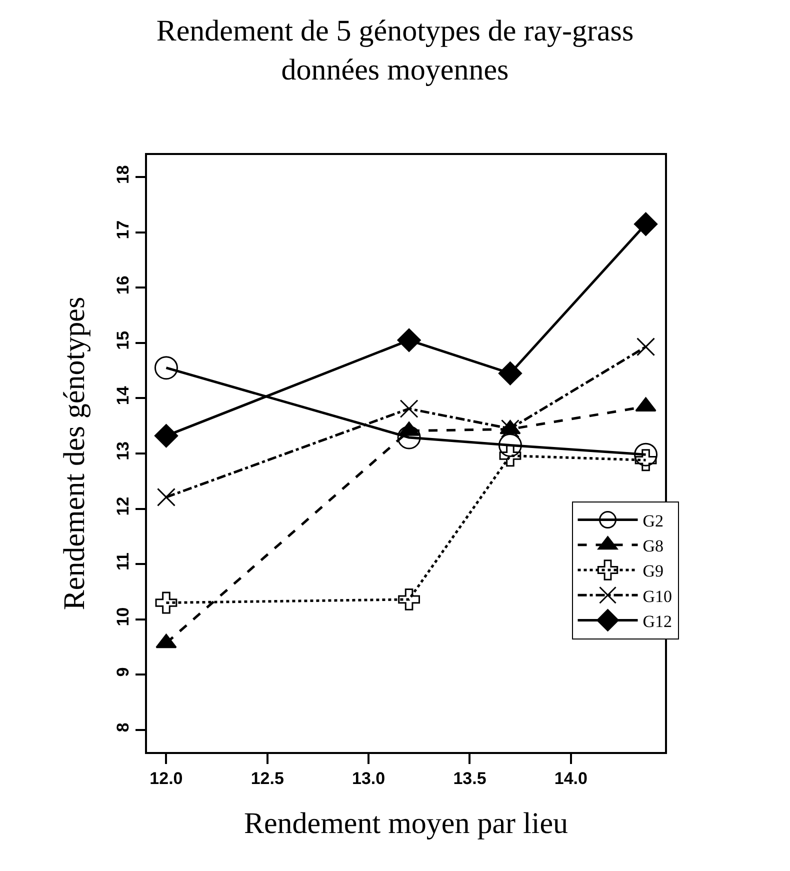 The height and width of the screenshot is (871, 790). I want to click on y-tick-label: 16, so click(122, 285).